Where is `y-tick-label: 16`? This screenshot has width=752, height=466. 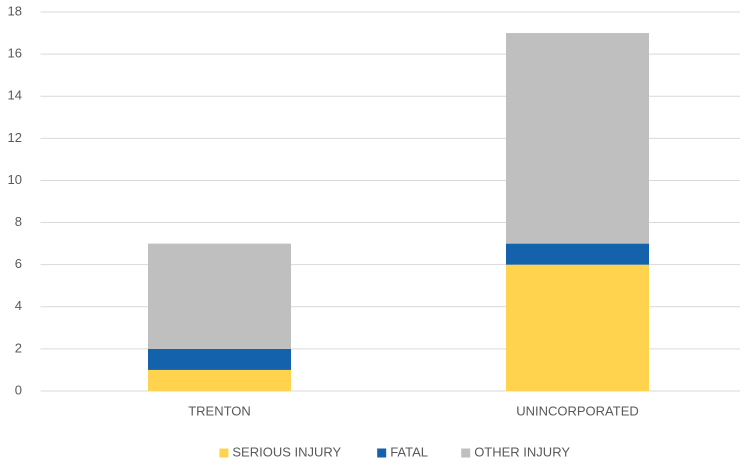 y-tick-label: 16 is located at coordinates (15, 53).